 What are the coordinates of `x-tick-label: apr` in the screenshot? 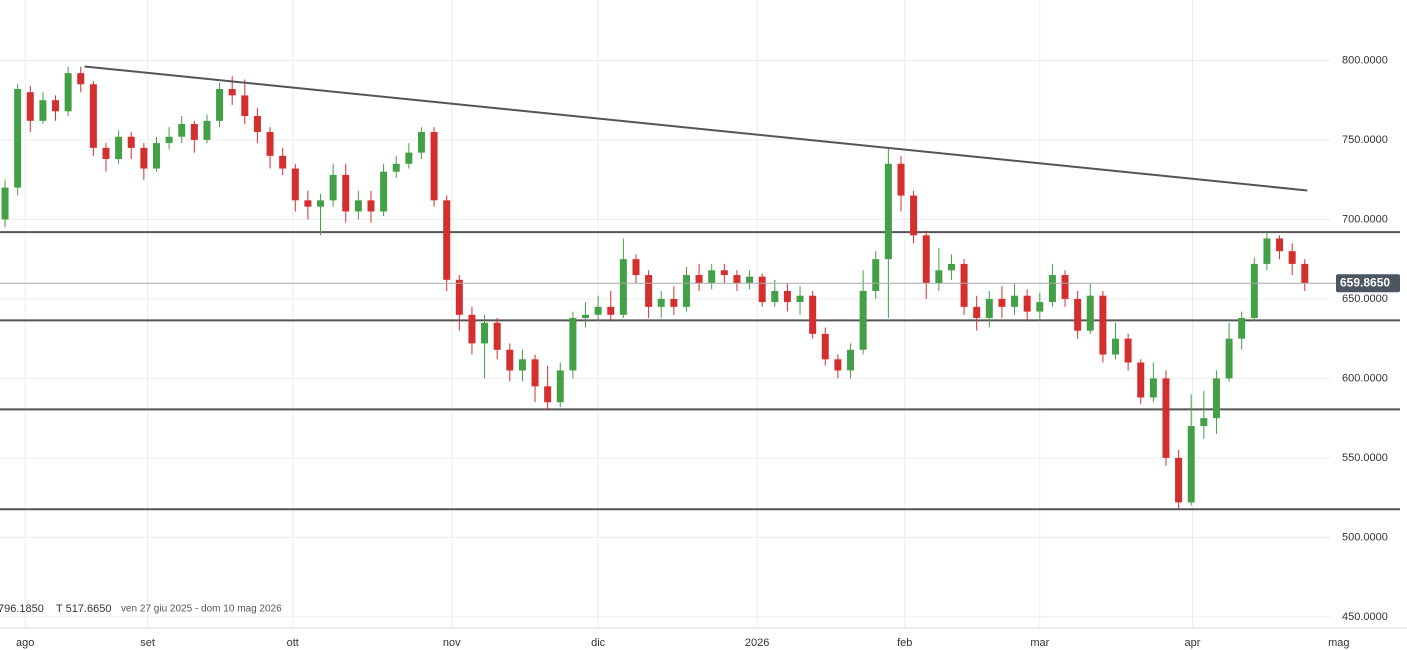 It's located at (1193, 643).